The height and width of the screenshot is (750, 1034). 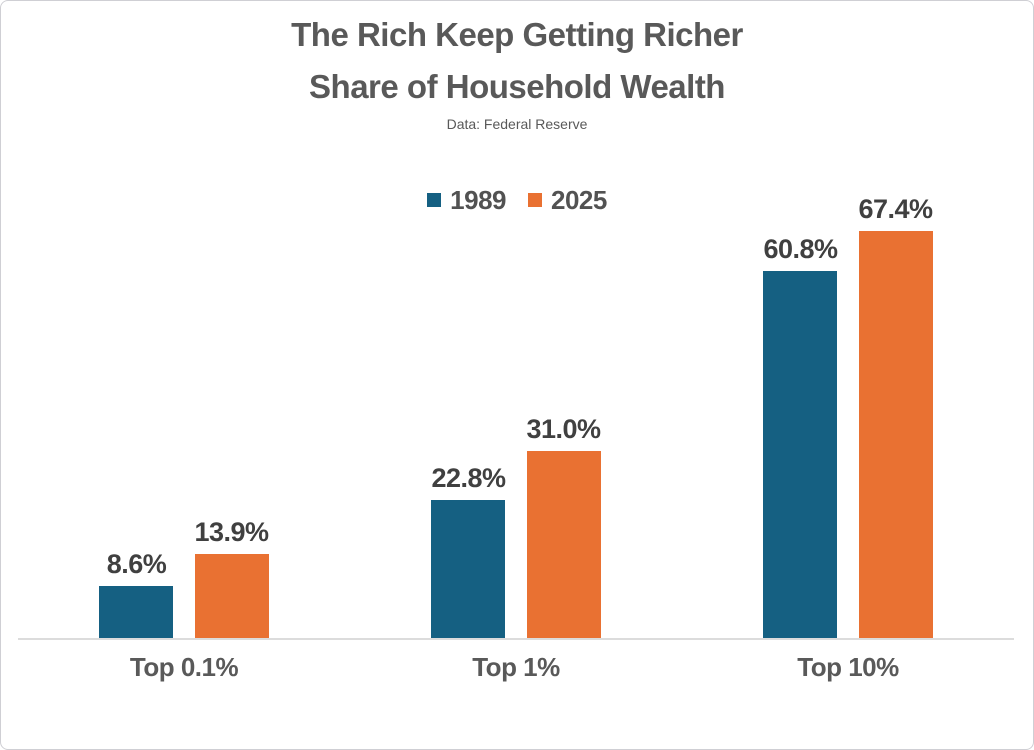 I want to click on bar-item-1989-Top 0.1%: 8.6%, so click(x=136, y=593).